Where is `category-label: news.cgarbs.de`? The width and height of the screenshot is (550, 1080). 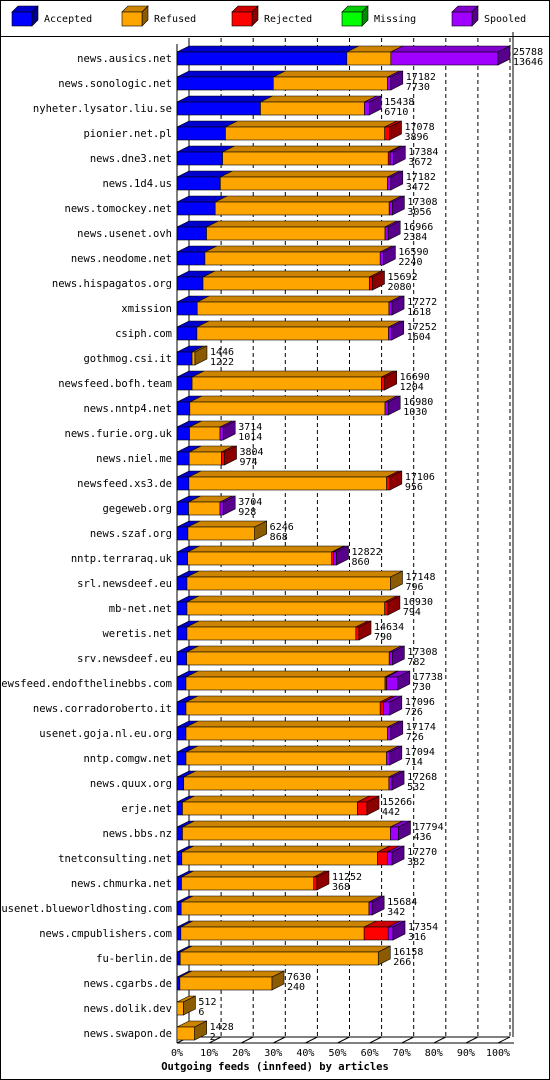 category-label: news.cgarbs.de is located at coordinates (127, 984).